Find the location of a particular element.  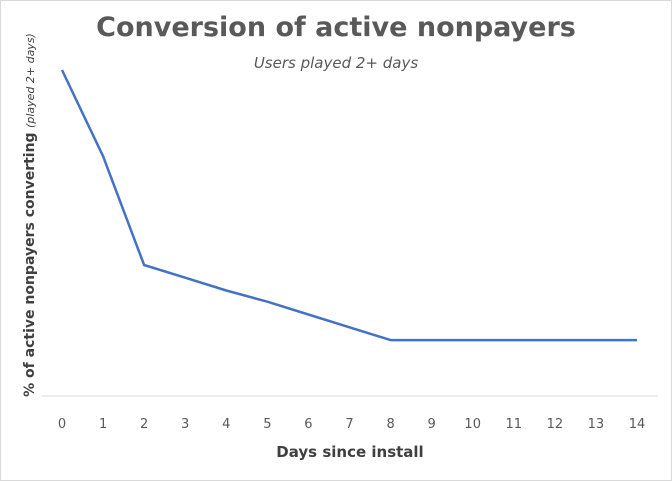

x-tick-label-3: 3 is located at coordinates (185, 424).